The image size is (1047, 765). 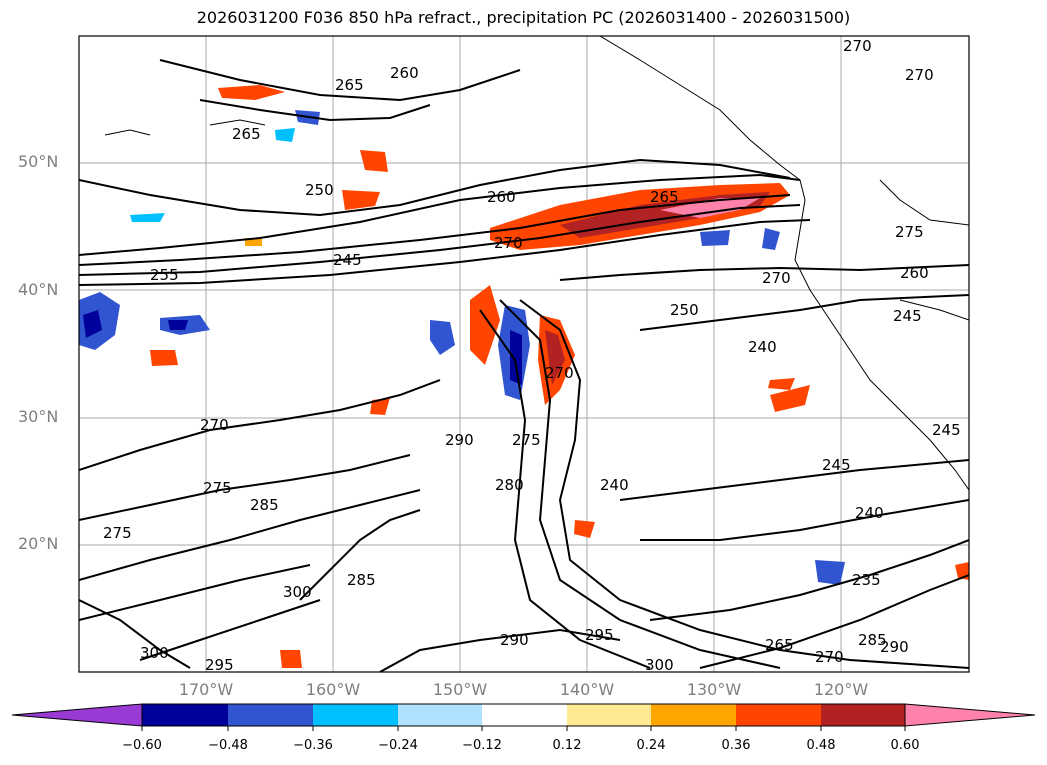 I want to click on contour-label: 235, so click(x=866, y=580).